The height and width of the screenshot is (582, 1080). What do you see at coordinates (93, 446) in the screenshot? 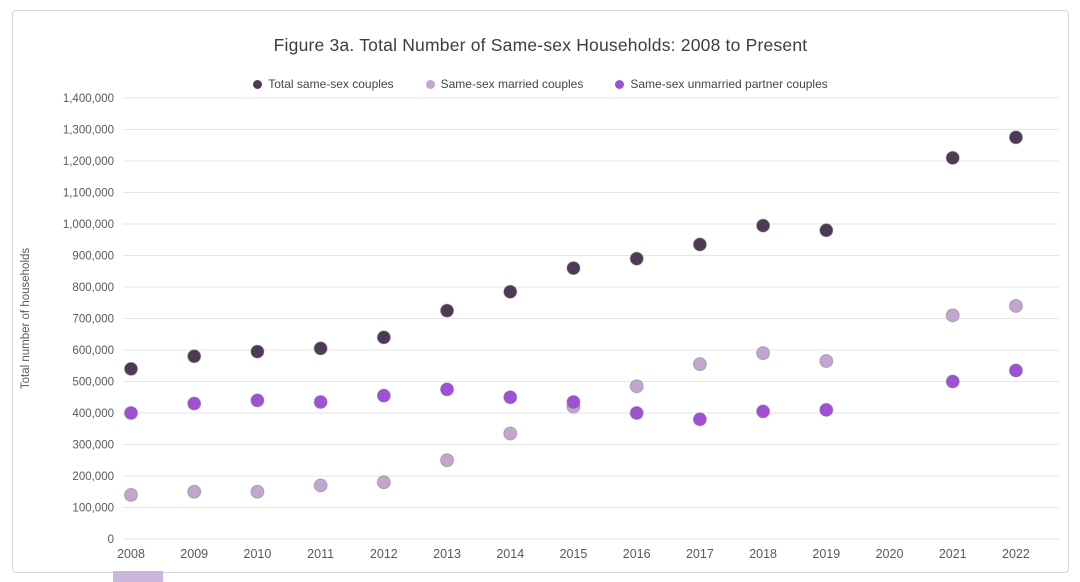
I see `y-tick-label: 300,000` at bounding box center [93, 446].